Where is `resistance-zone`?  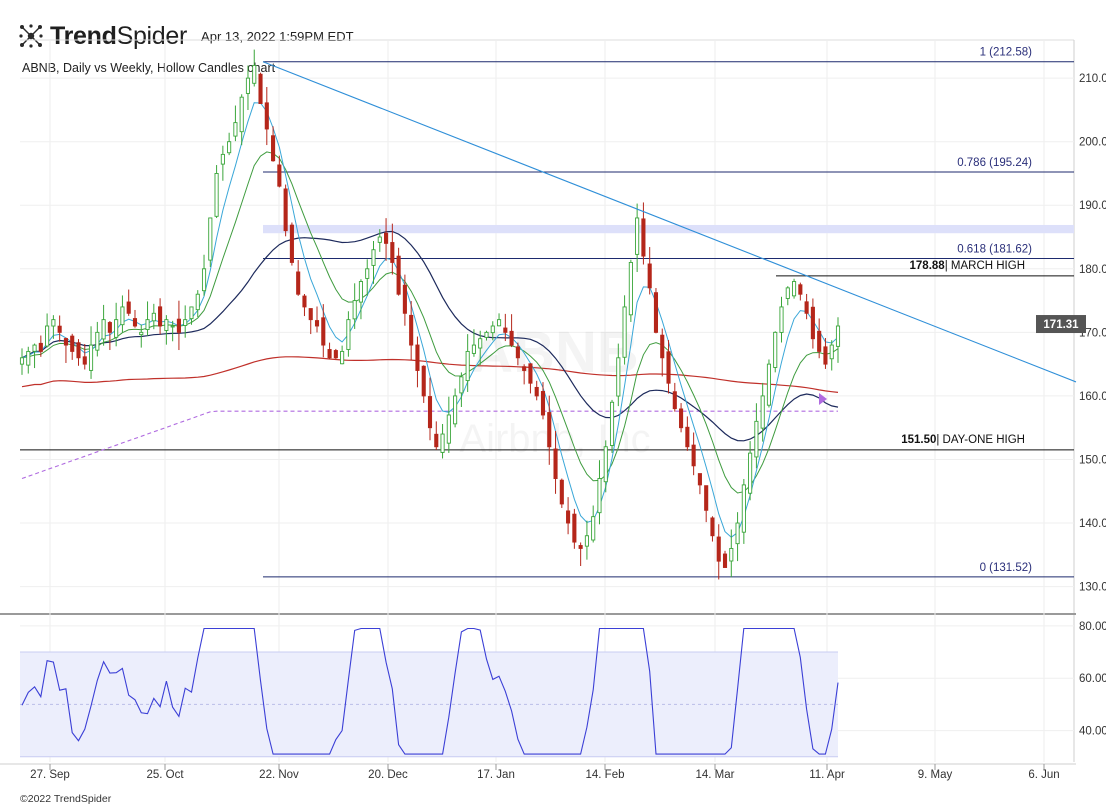
resistance-zone is located at coordinates (668, 229).